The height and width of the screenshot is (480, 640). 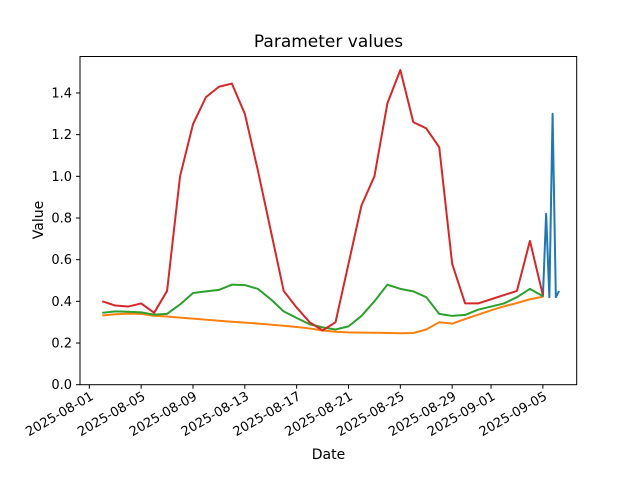 What do you see at coordinates (61, 177) in the screenshot?
I see `y-tick-label: 1.0` at bounding box center [61, 177].